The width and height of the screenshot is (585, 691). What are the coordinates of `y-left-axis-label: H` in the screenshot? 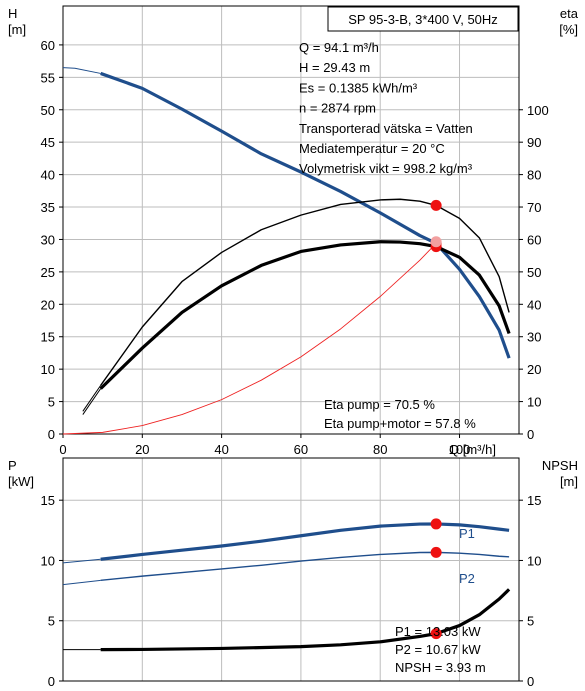 It's located at (12, 13).